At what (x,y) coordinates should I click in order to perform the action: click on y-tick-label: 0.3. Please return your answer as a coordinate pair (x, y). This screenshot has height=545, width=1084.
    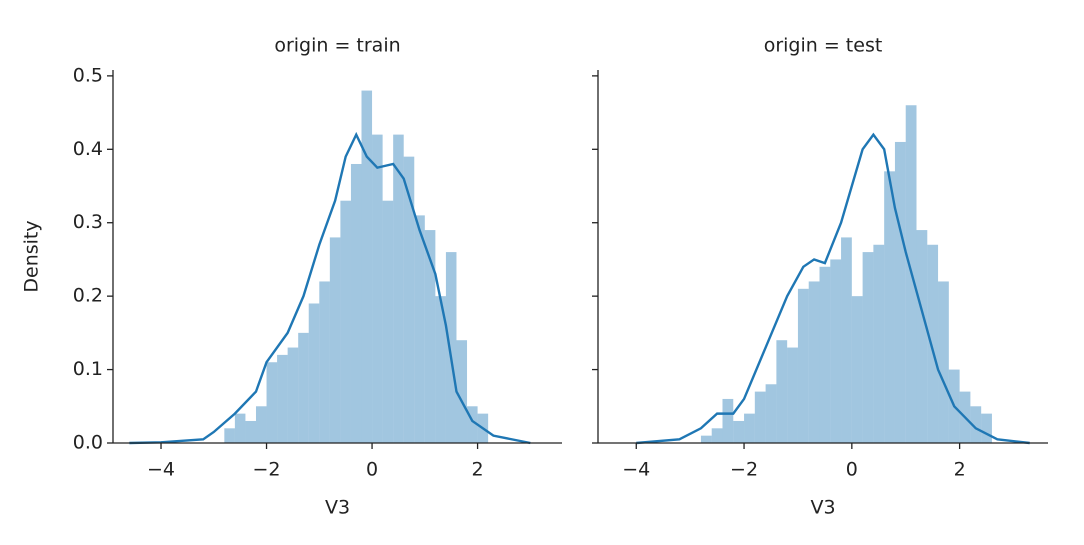
    Looking at the image, I should click on (88, 222).